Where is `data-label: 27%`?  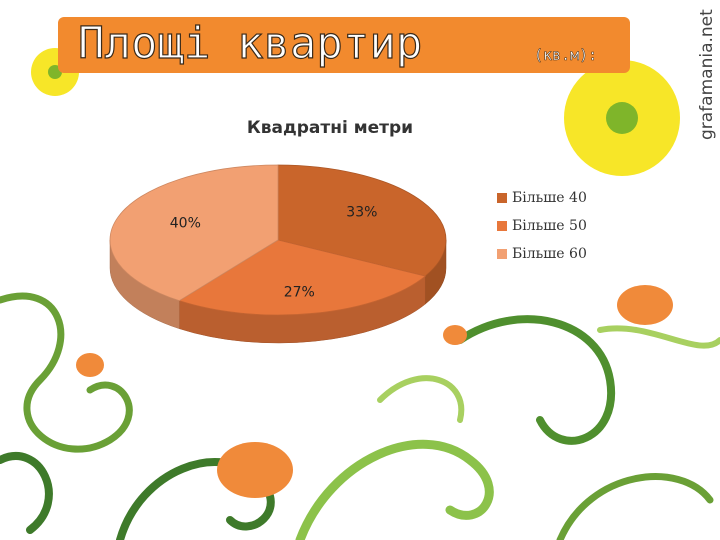 data-label: 27% is located at coordinates (299, 293).